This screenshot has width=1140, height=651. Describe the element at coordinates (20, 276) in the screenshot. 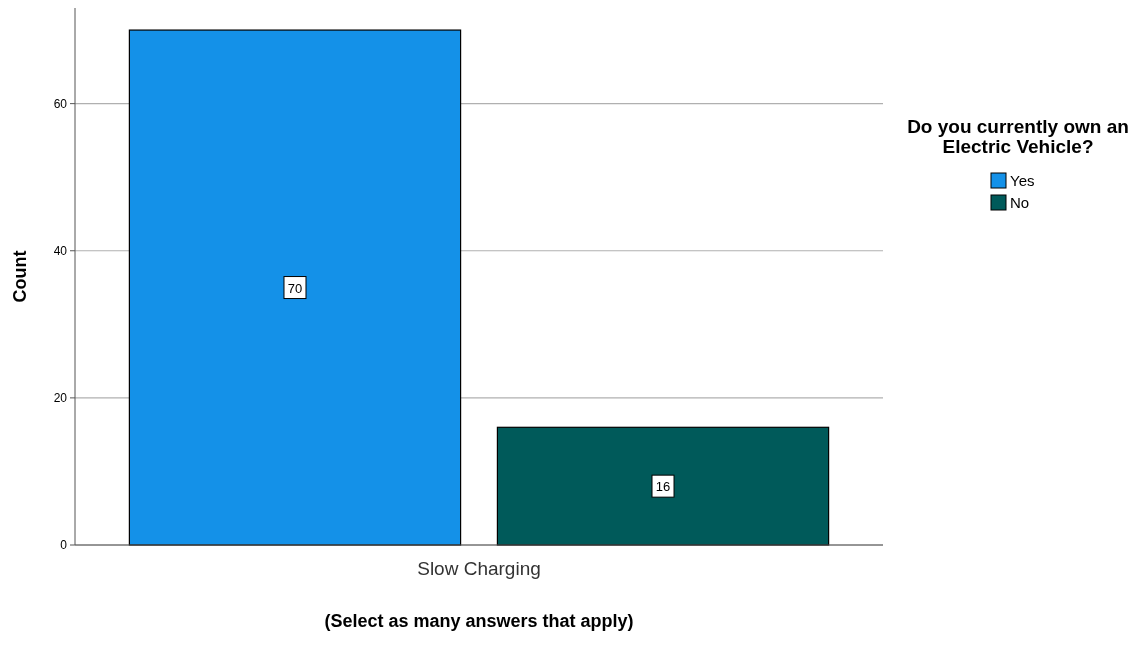

I see `y-axis-title: Count` at that location.